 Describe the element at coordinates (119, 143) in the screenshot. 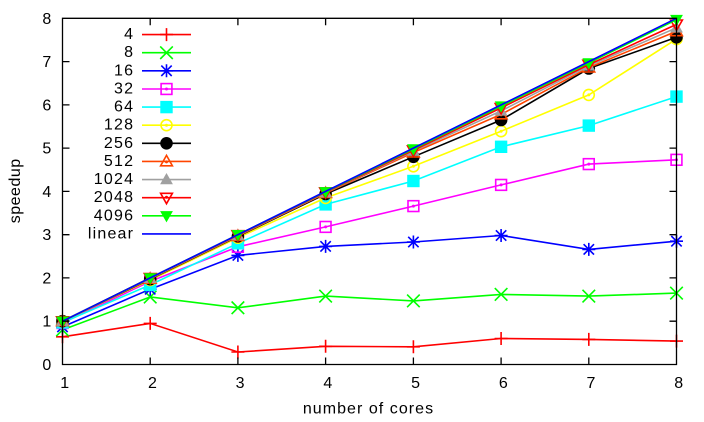

I see `svg-text: 256` at that location.